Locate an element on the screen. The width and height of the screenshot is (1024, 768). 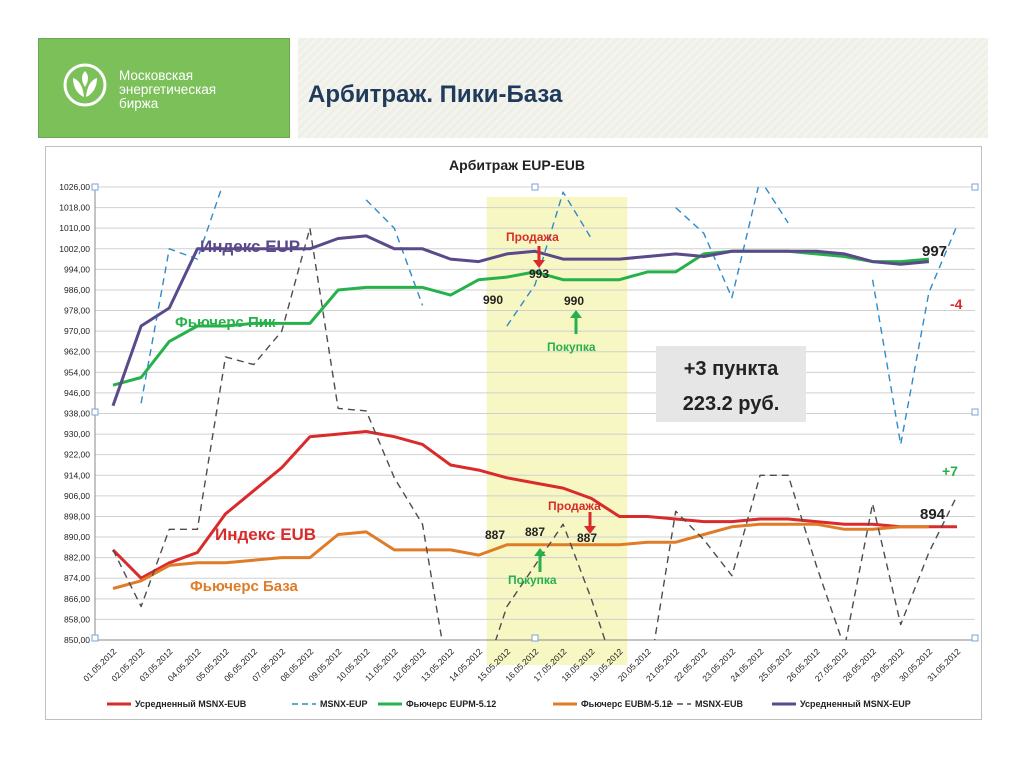
profit-rub: 223.2 руб. is located at coordinates (731, 404).